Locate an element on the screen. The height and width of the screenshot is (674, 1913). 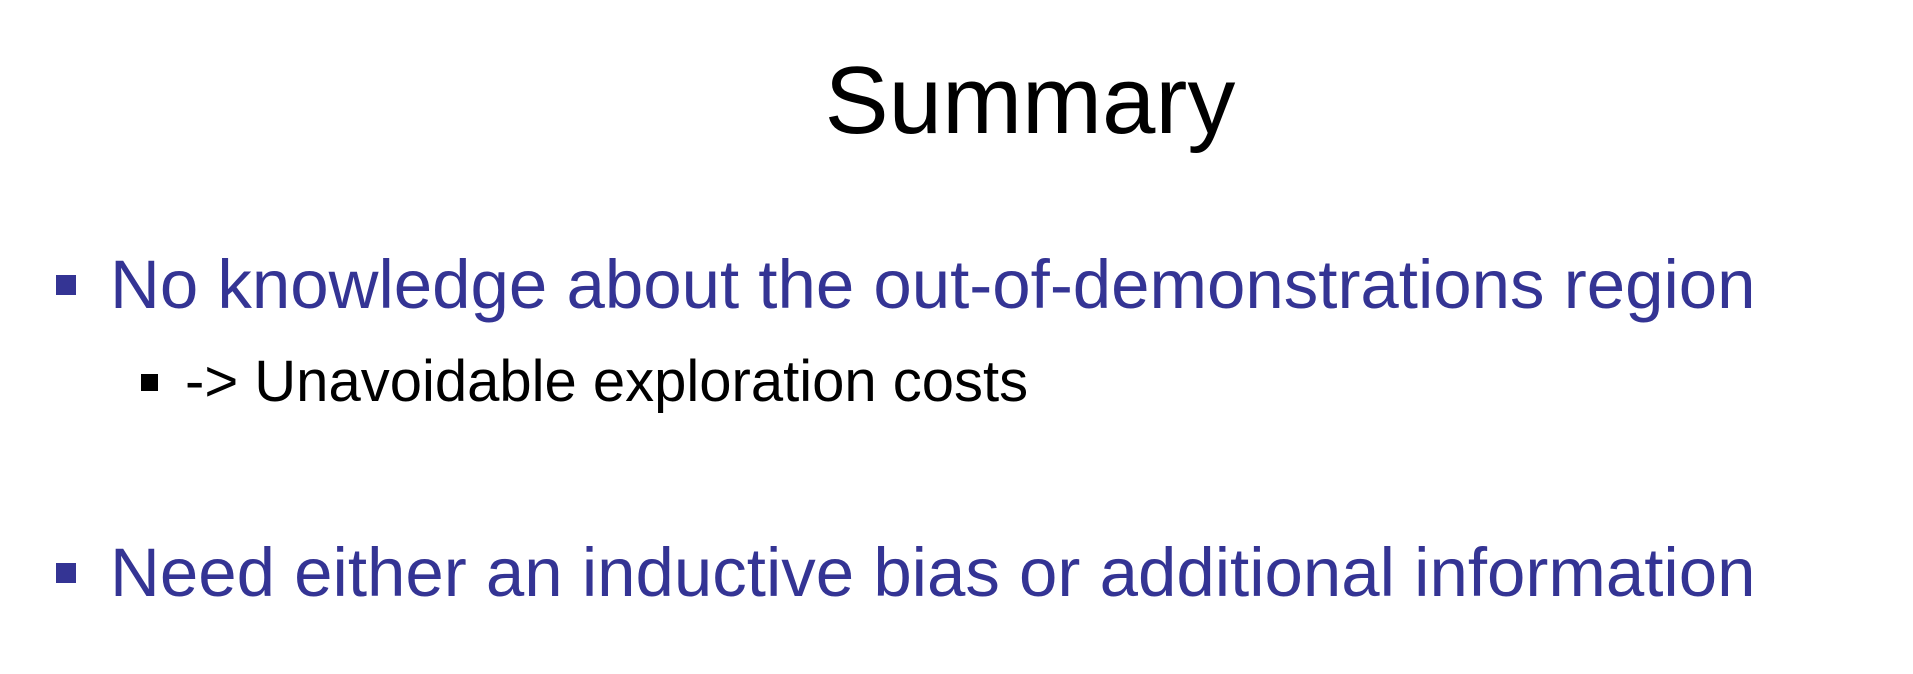
sub-bullet-item-exploration-costs: -> Unavoidable exploration costs is located at coordinates (584, 382).